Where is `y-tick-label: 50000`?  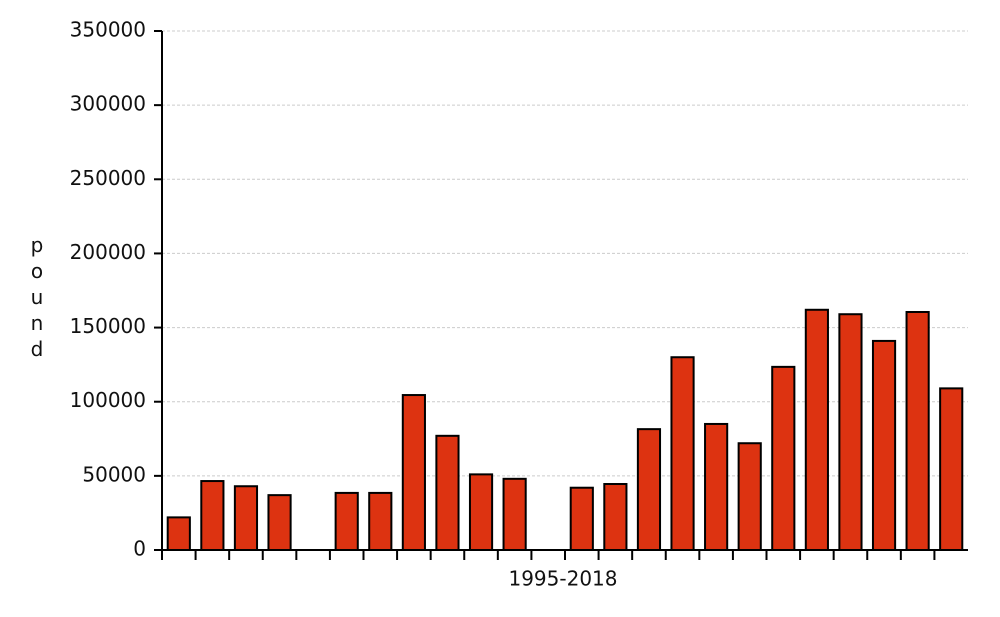
y-tick-label: 50000 is located at coordinates (114, 474).